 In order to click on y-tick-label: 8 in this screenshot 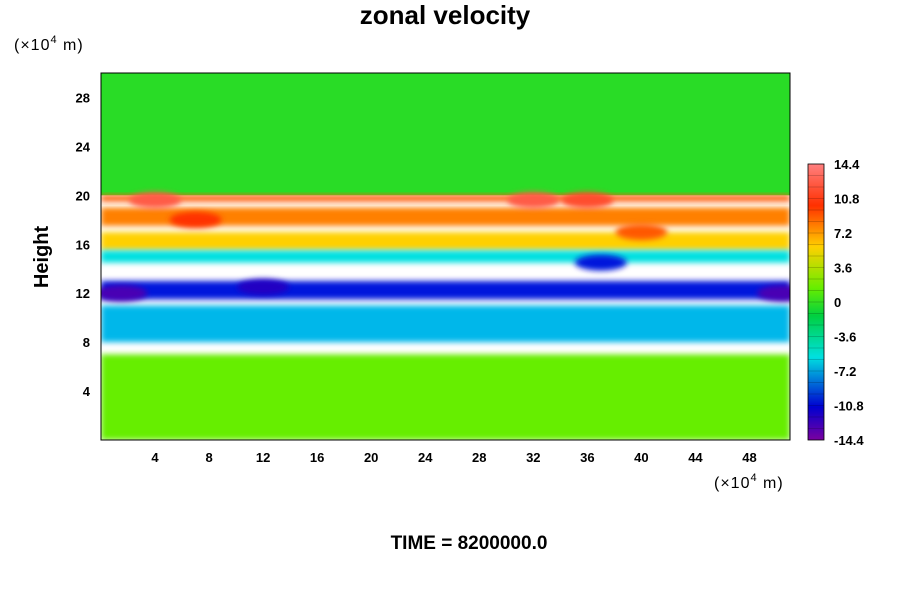, I will do `click(86, 342)`.